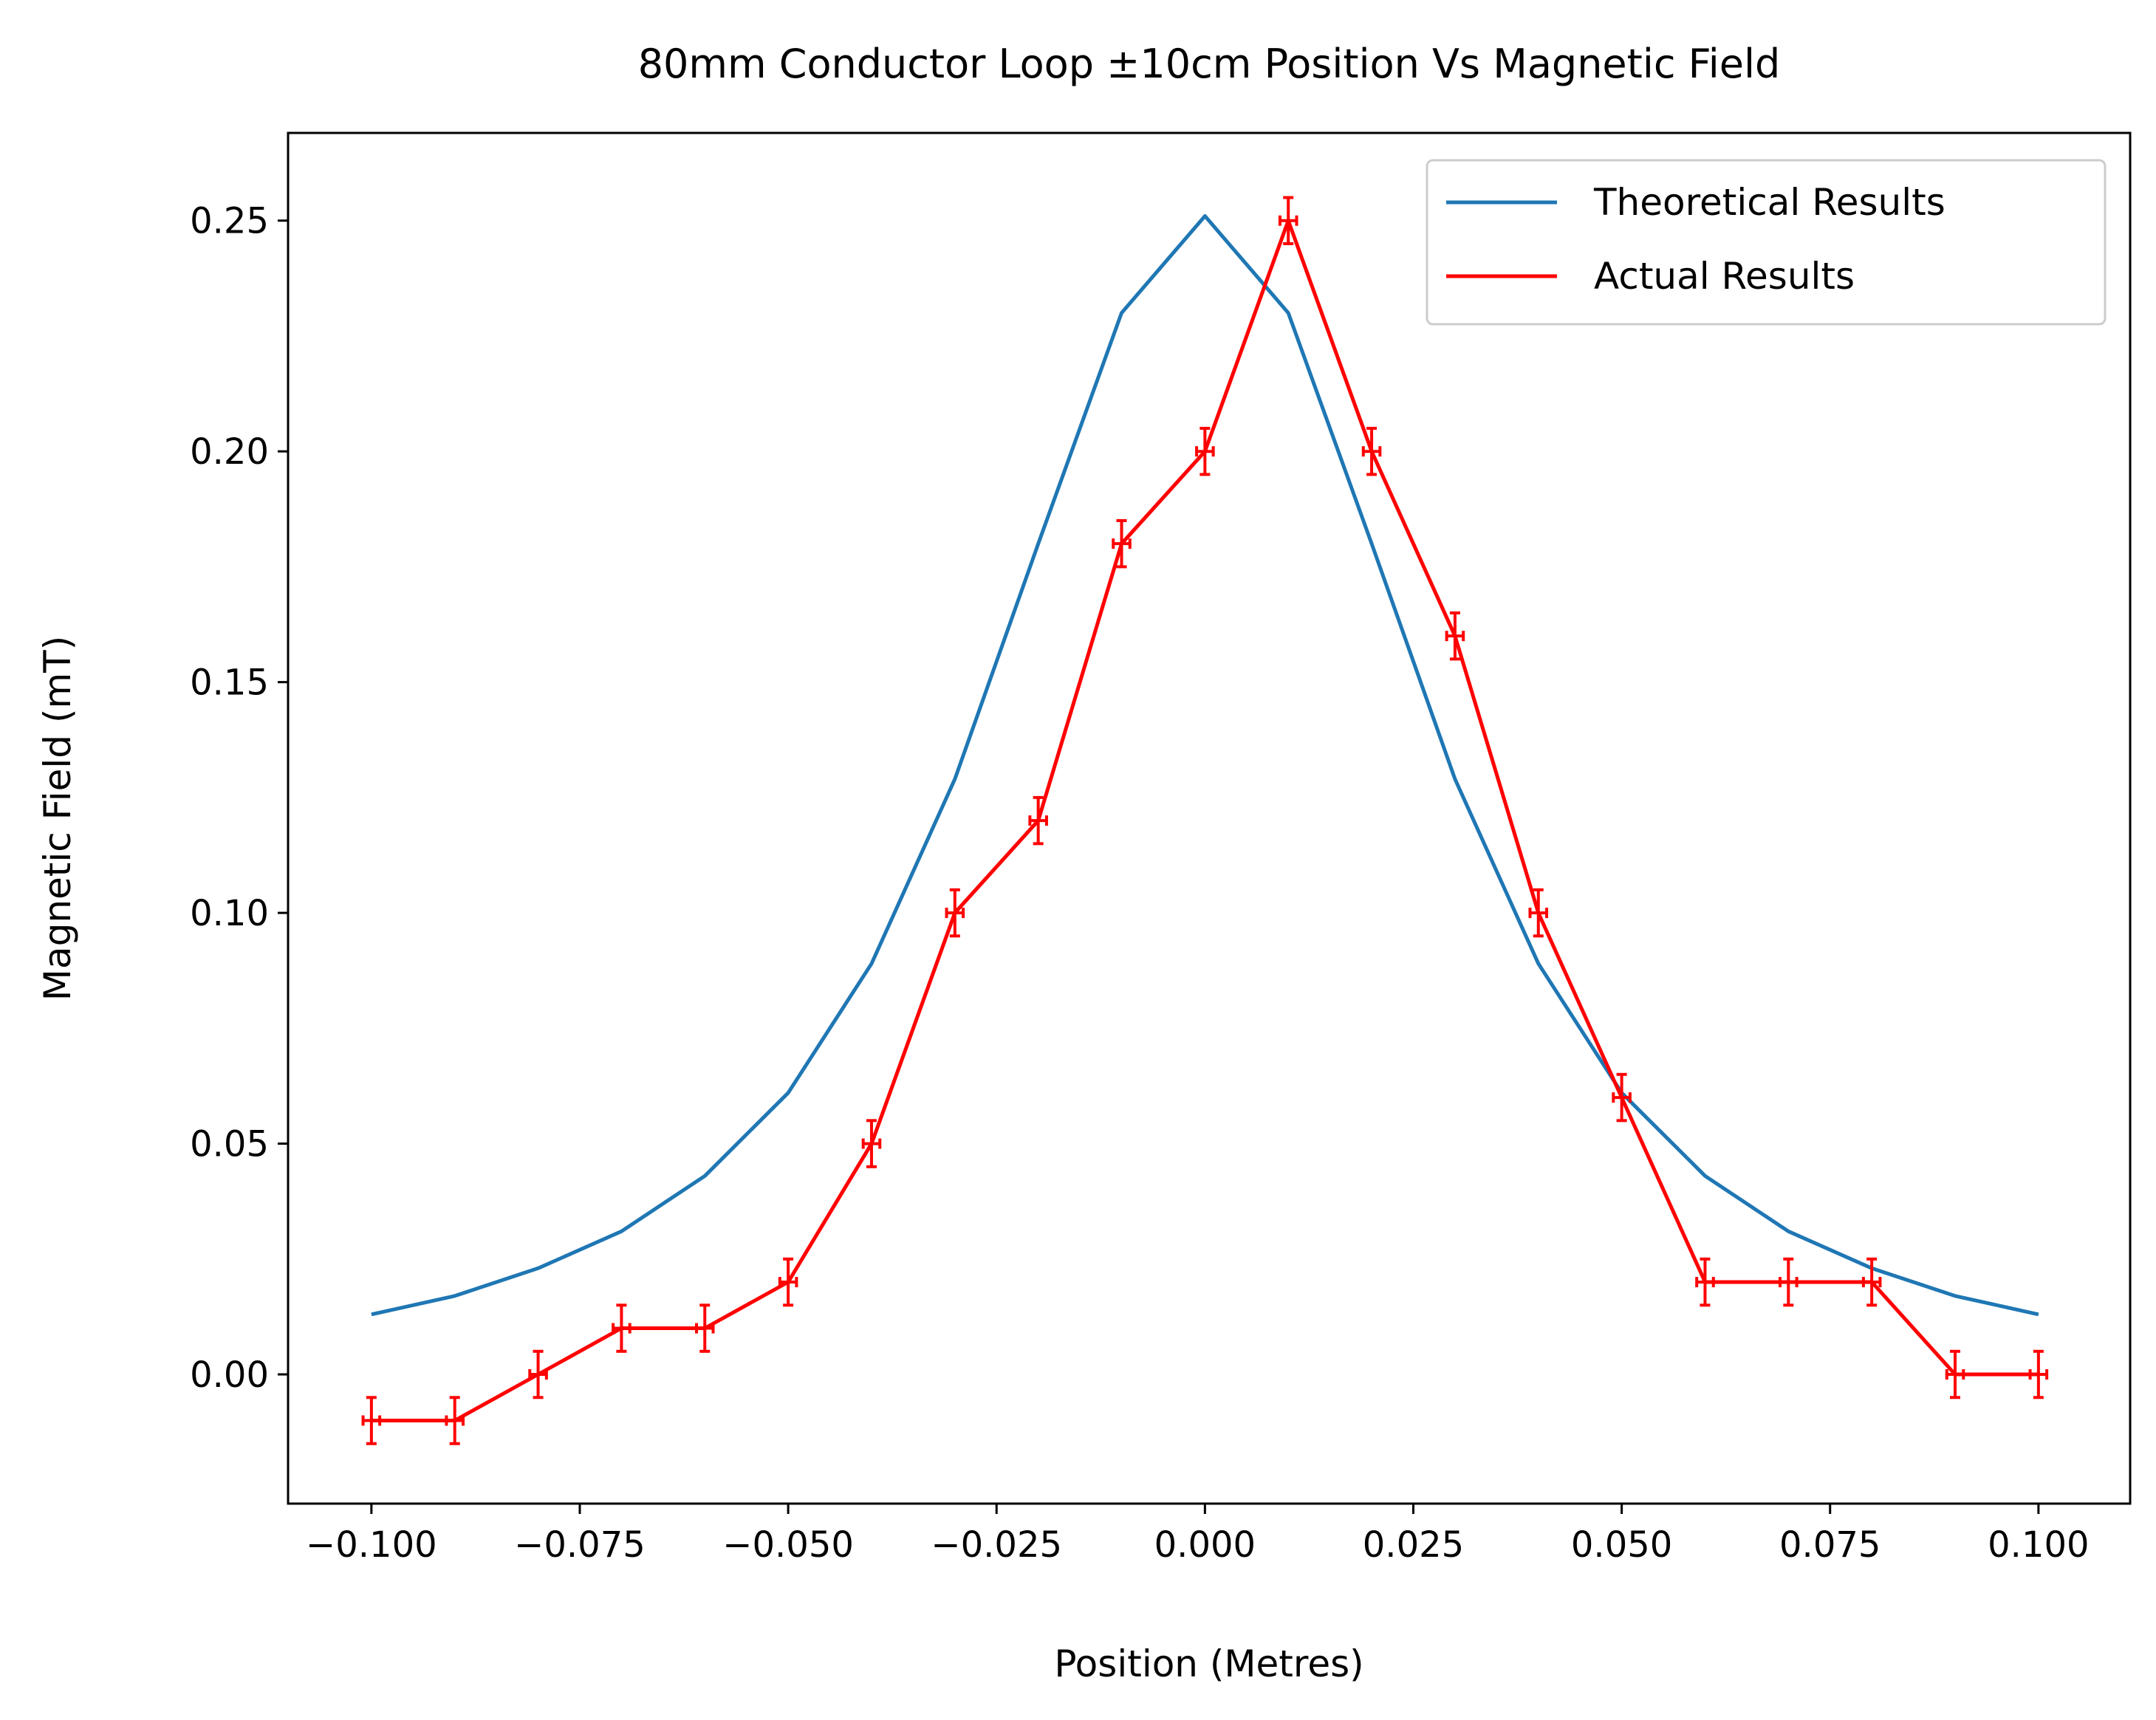 The height and width of the screenshot is (1720, 2156). What do you see at coordinates (788, 1545) in the screenshot?
I see `x-tick-label: −0.050` at bounding box center [788, 1545].